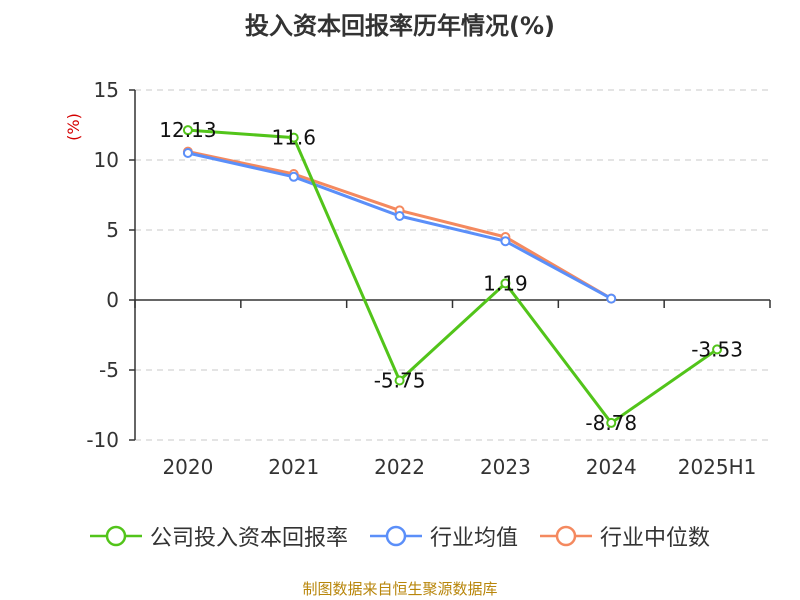 This screenshot has width=800, height=600. Describe the element at coordinates (109, 370) in the screenshot. I see `y-tick-label: -5` at that location.